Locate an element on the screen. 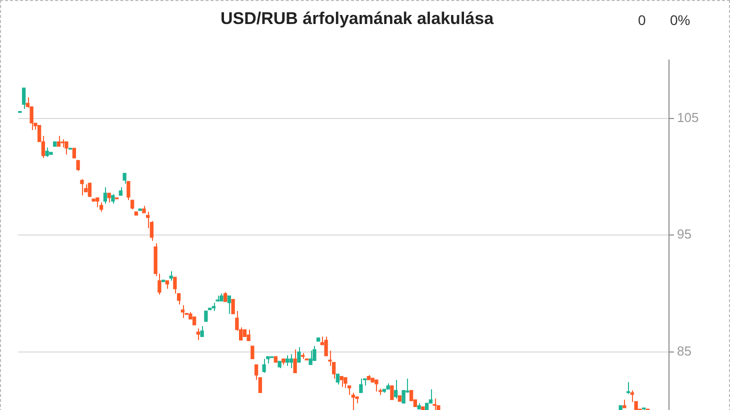 This screenshot has width=730, height=410. text: 0% is located at coordinates (680, 20).